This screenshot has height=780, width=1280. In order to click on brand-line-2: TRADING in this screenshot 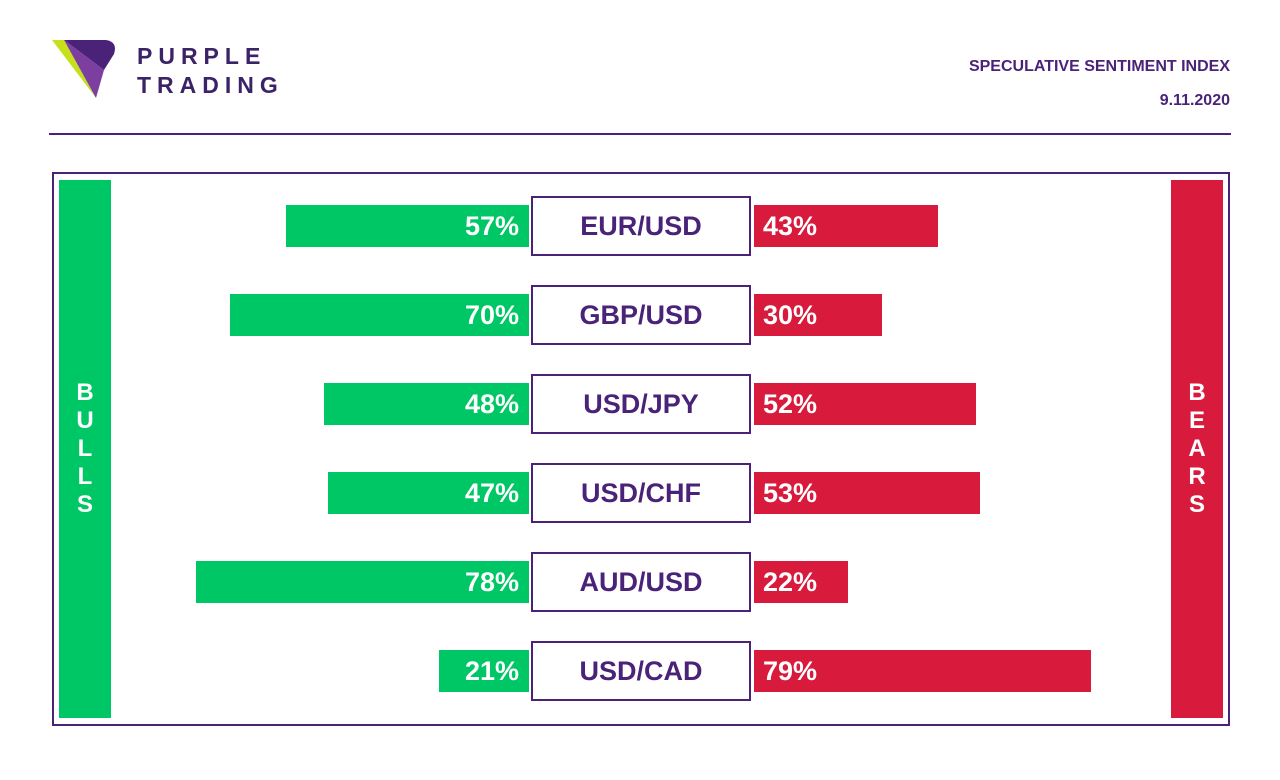, I will do `click(210, 85)`.